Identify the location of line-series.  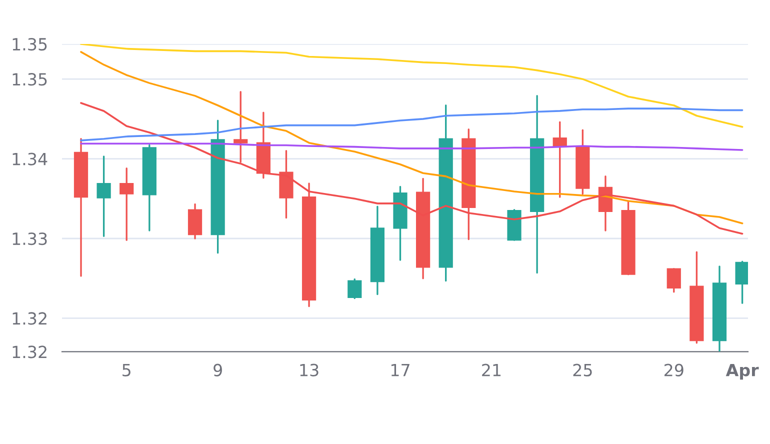
(412, 125).